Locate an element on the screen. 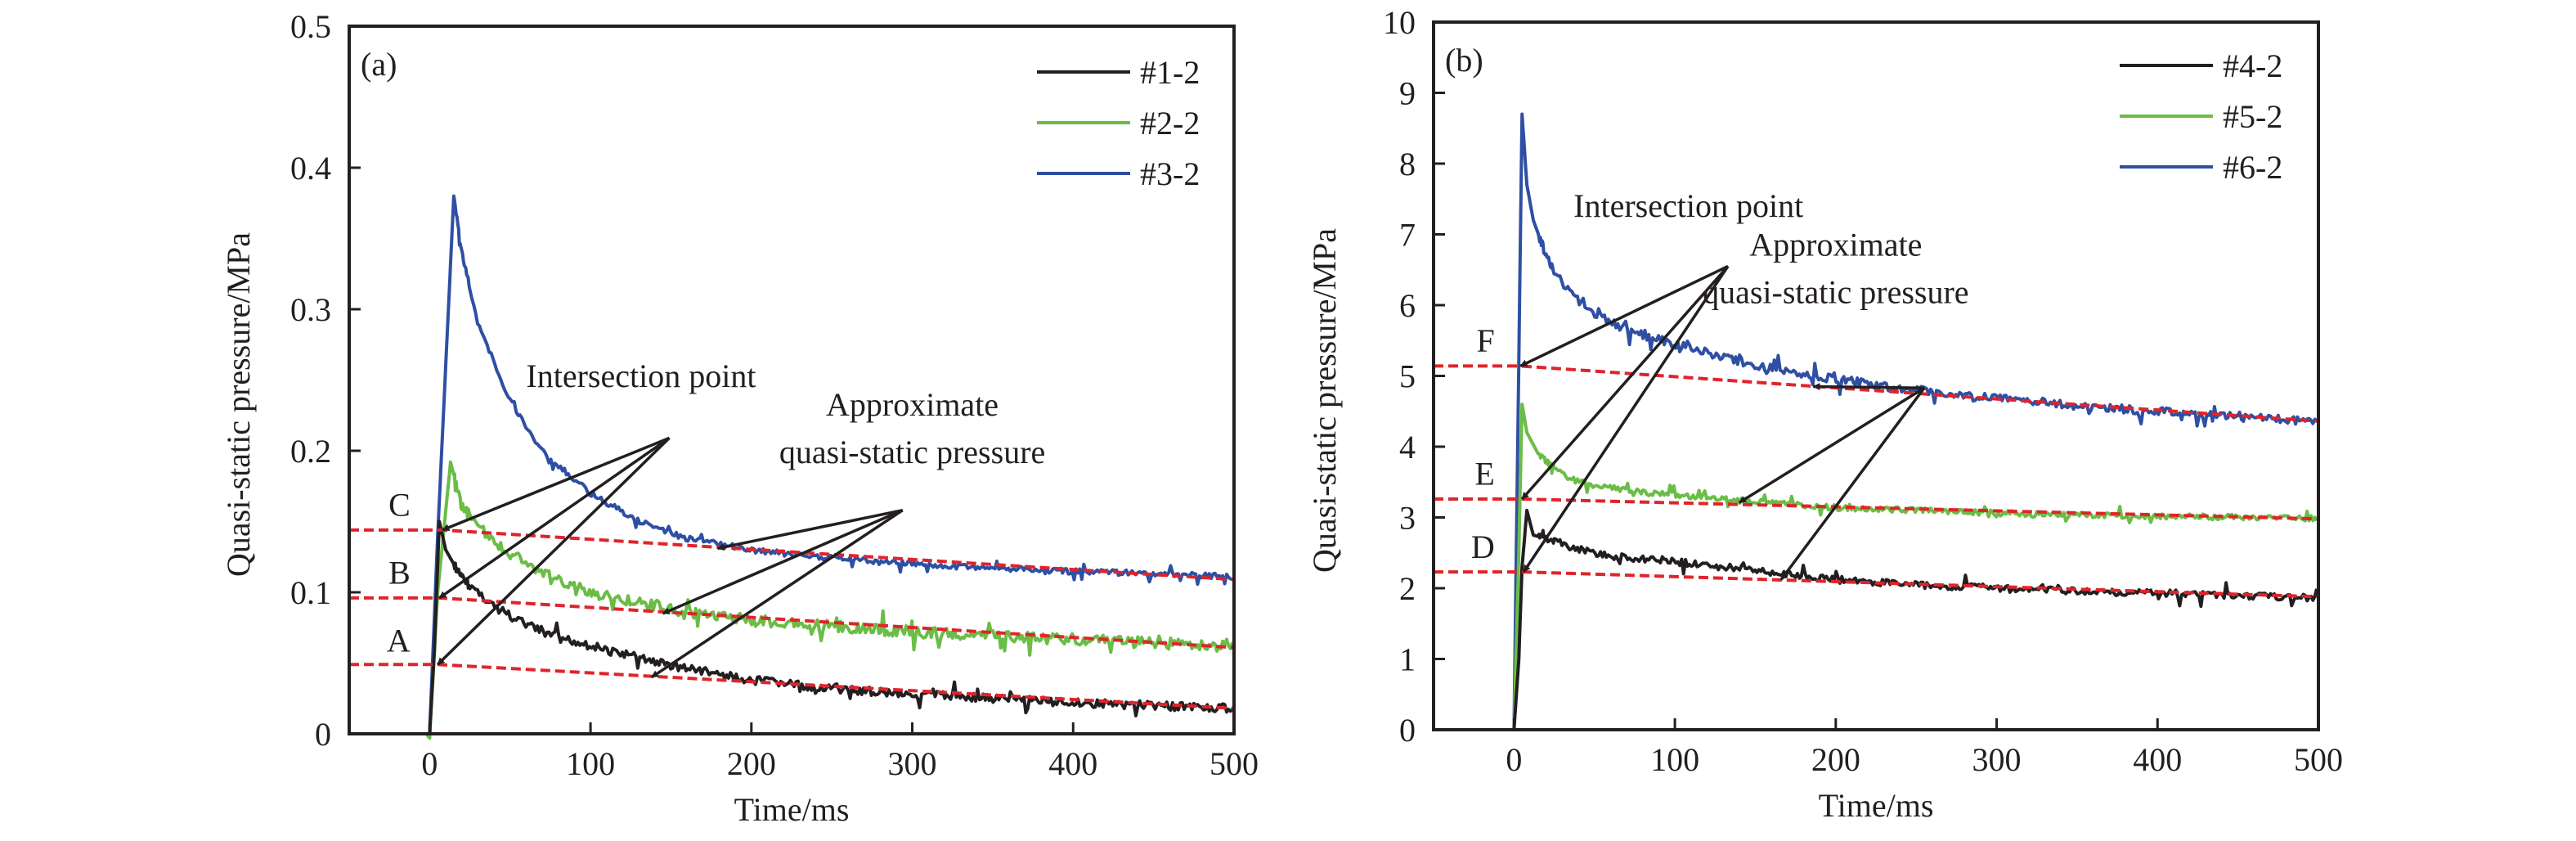 The height and width of the screenshot is (841, 2576). y-tick-label: 10 is located at coordinates (1400, 22).